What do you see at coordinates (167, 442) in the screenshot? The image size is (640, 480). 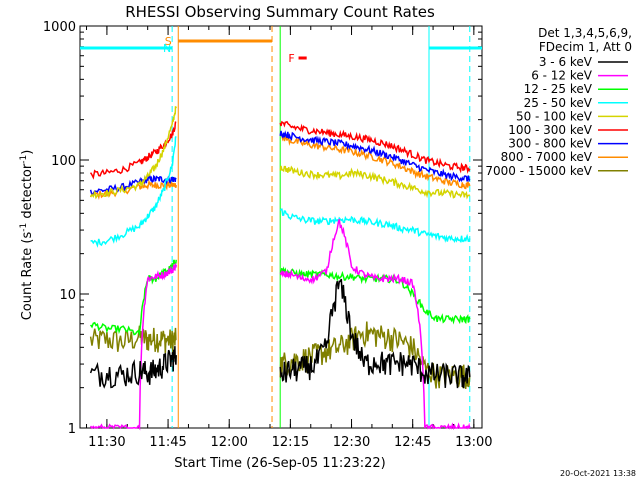 I see `x-tick-label: 11:45` at bounding box center [167, 442].